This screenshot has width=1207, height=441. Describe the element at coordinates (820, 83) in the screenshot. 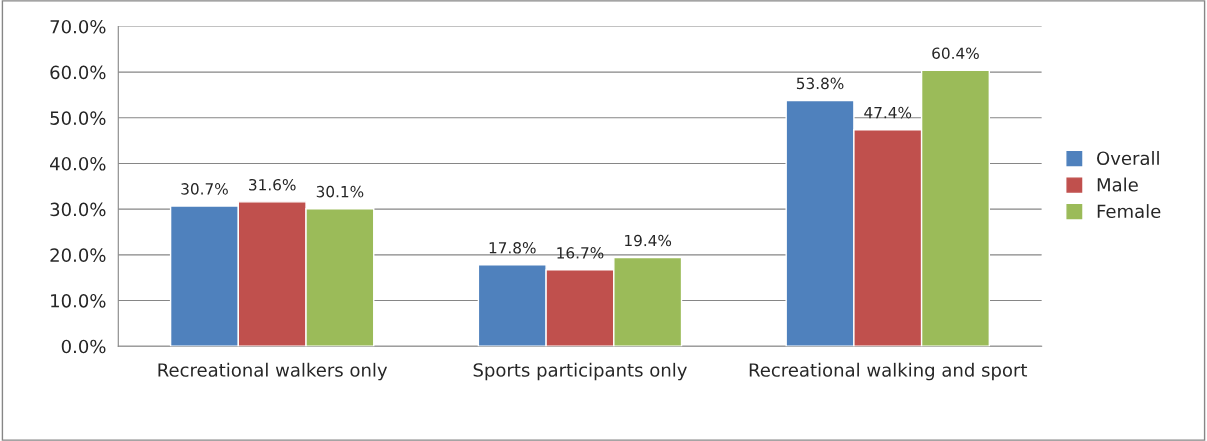

I see `data-label: 53.8%` at that location.